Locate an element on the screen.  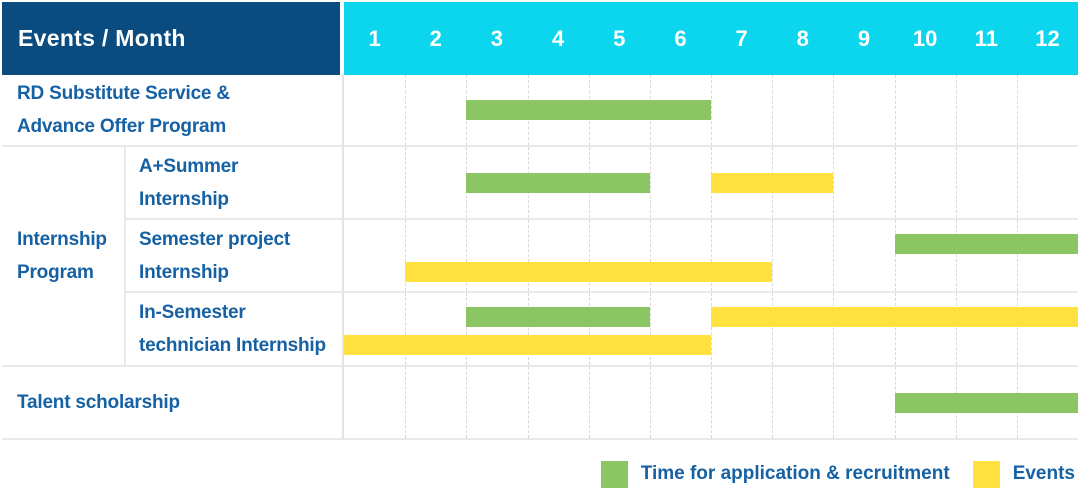
legend-label-events: Events is located at coordinates (1043, 473).